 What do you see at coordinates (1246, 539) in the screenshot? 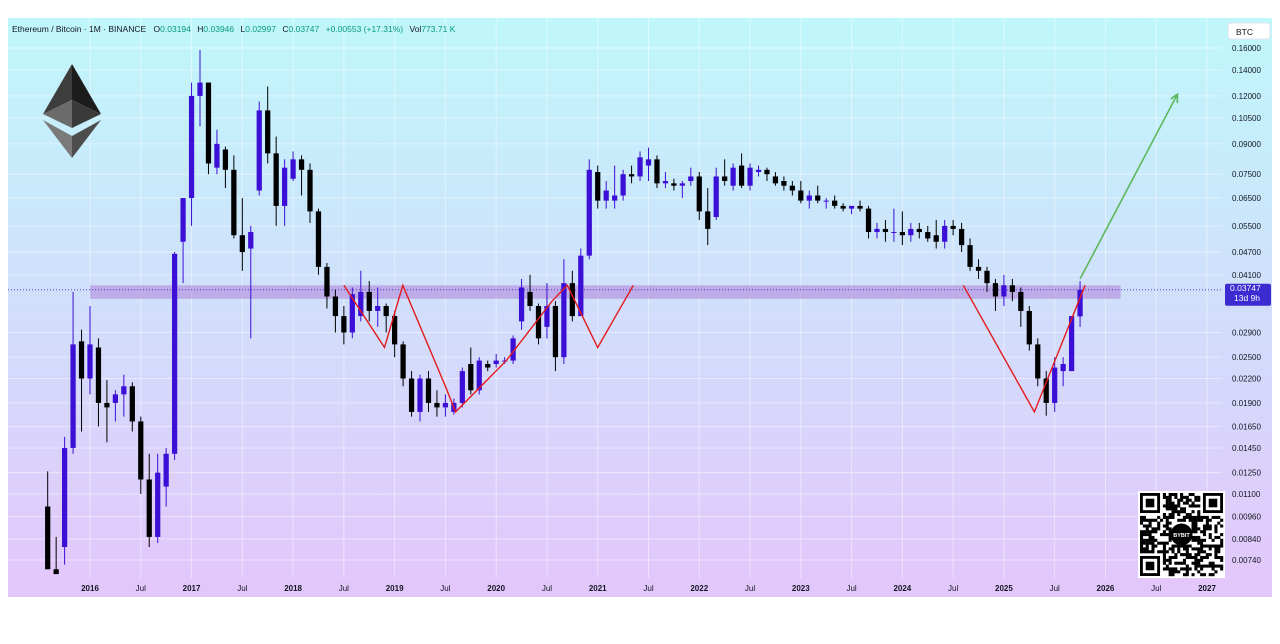
I see `y-tick-label: 0.00840` at bounding box center [1246, 539].